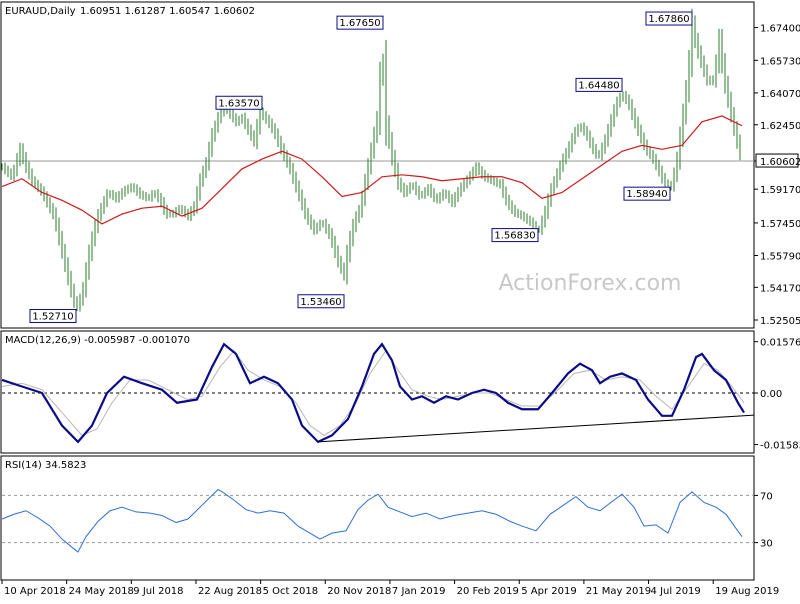 Image resolution: width=800 pixels, height=604 pixels. What do you see at coordinates (771, 394) in the screenshot?
I see `macd-y-tick-label: 0.00` at bounding box center [771, 394].